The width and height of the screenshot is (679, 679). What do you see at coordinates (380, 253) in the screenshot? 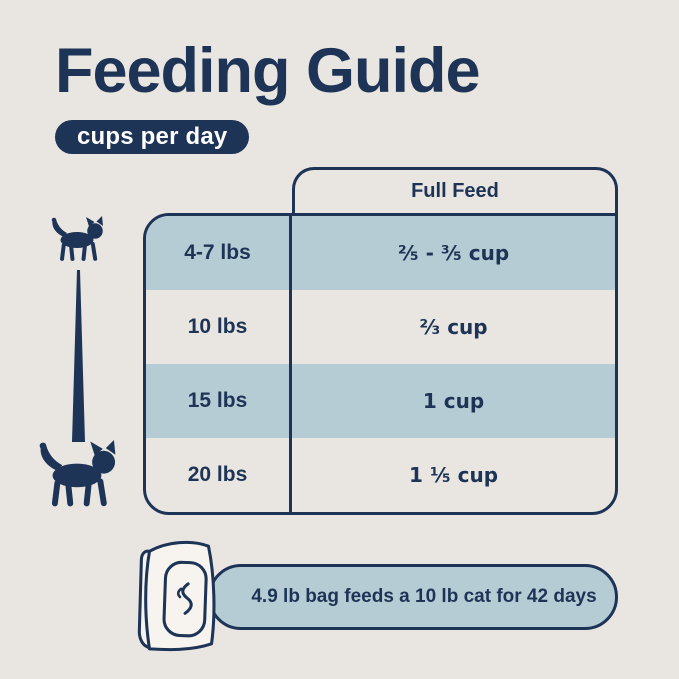
I see `table-row: 4-7 lbs ²⁄₅ - ³⁄₅ cup` at bounding box center [380, 253].